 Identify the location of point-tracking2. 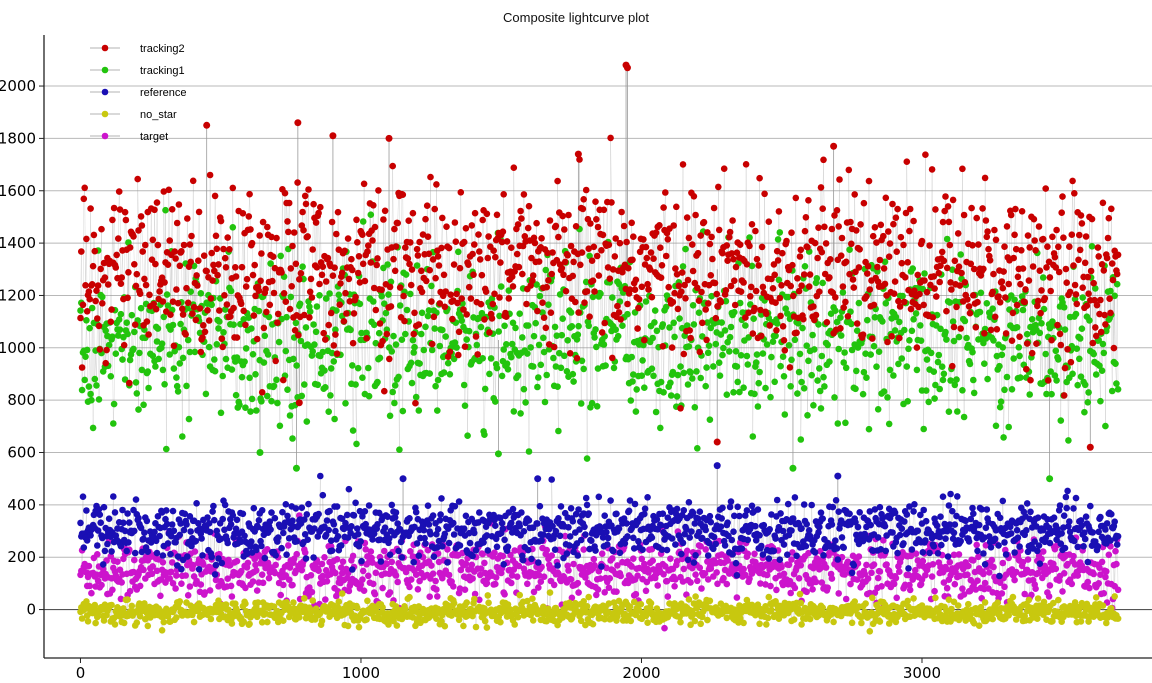
(83, 305).